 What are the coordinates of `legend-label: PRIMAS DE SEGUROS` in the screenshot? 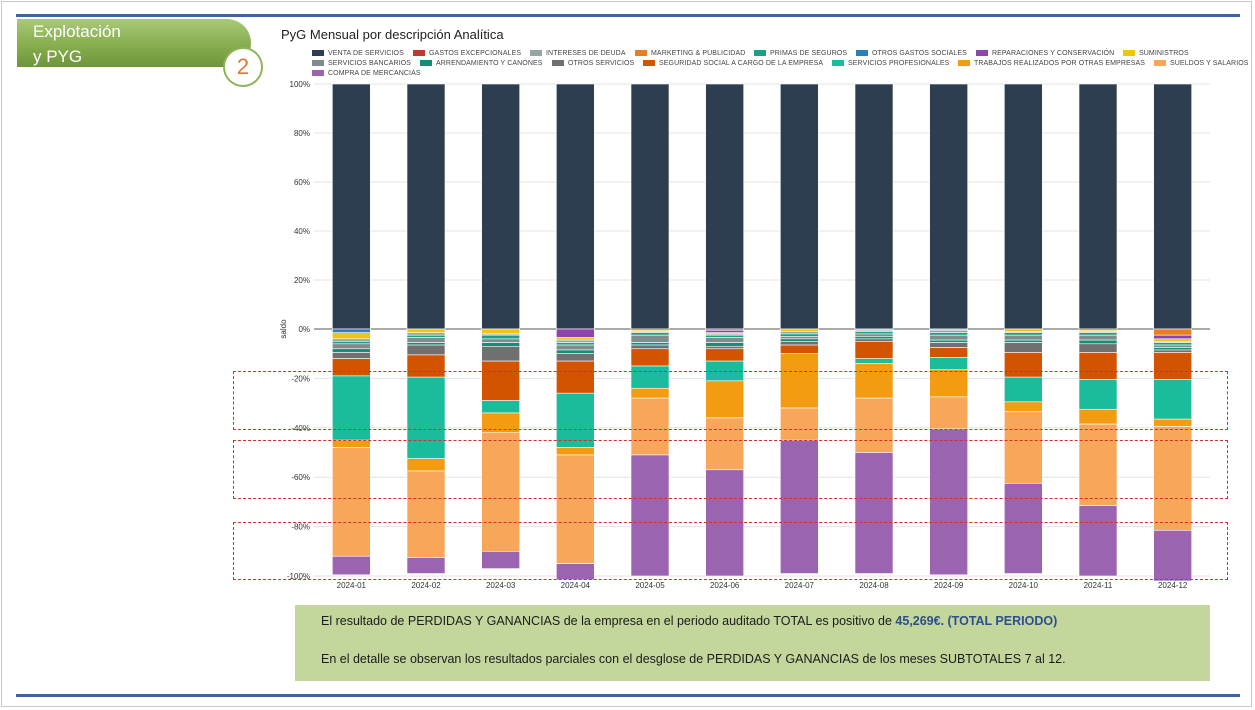 It's located at (809, 53).